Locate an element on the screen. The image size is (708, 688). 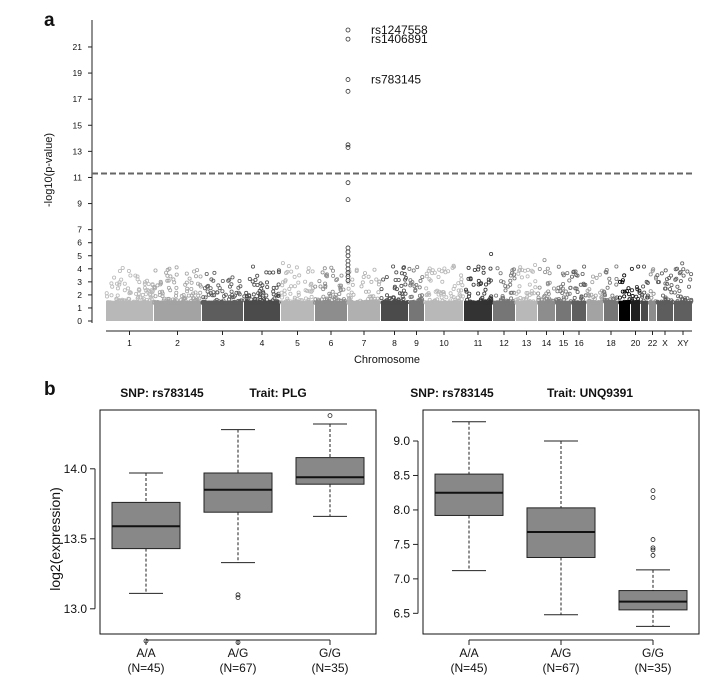
manhattan-chr-6-band is located at coordinates (331, 310).